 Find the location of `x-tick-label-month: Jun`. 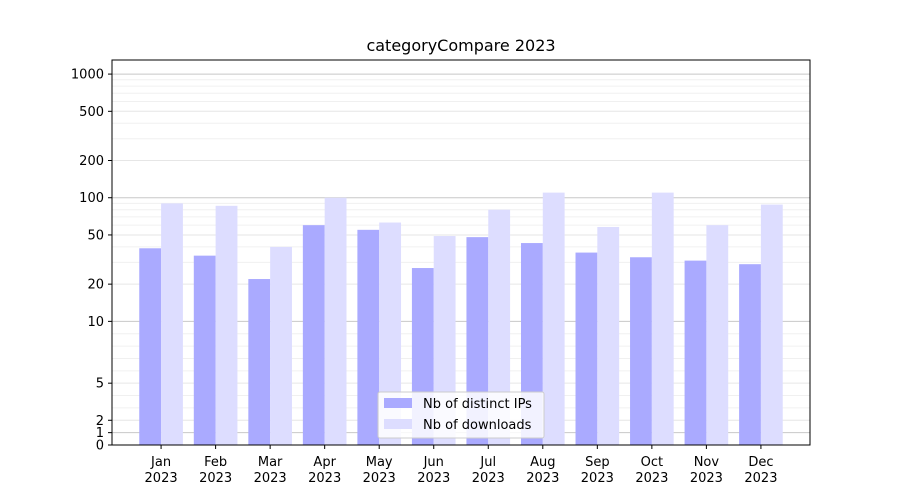

x-tick-label-month: Jun is located at coordinates (433, 462).